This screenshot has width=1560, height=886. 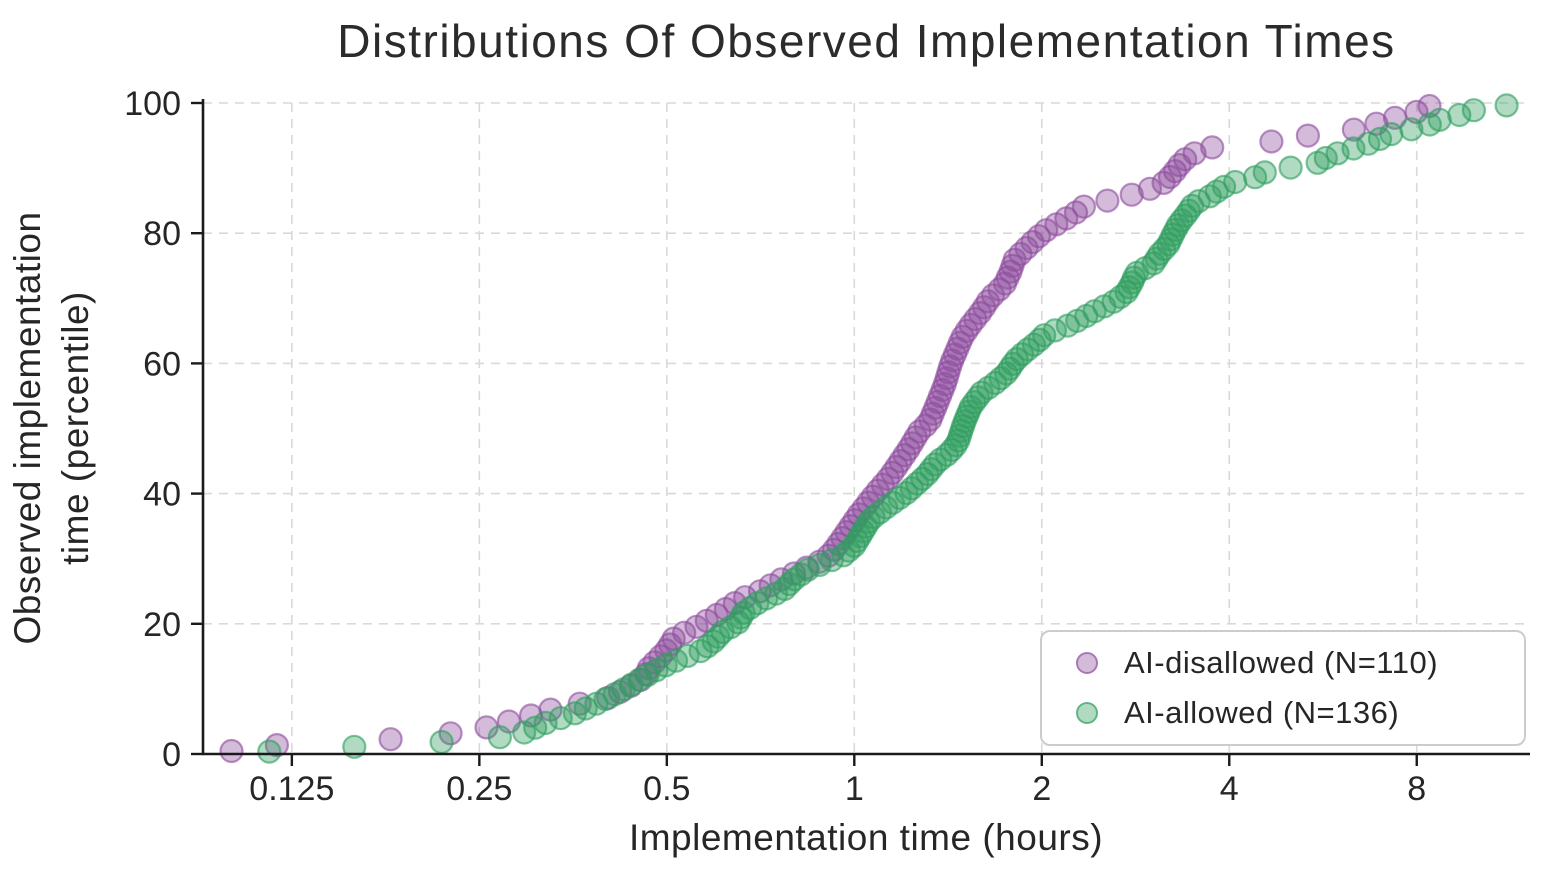 What do you see at coordinates (1041, 789) in the screenshot?
I see `x-tick-label: 2` at bounding box center [1041, 789].